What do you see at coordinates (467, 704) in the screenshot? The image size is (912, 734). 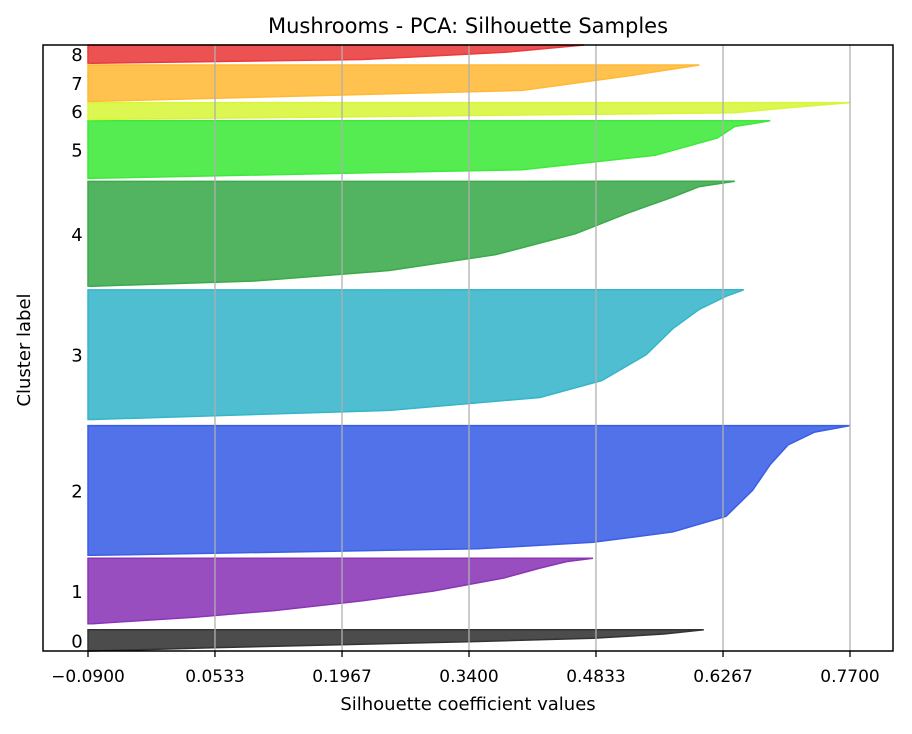 I see `x-axis-label: Silhouette coefficient values` at bounding box center [467, 704].